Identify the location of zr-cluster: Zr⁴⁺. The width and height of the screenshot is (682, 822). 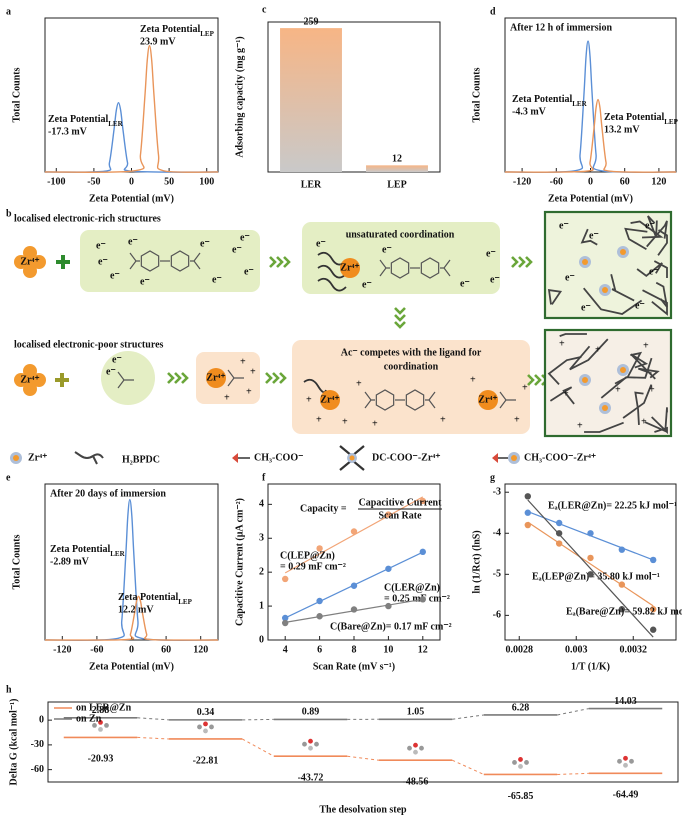
(30, 262).